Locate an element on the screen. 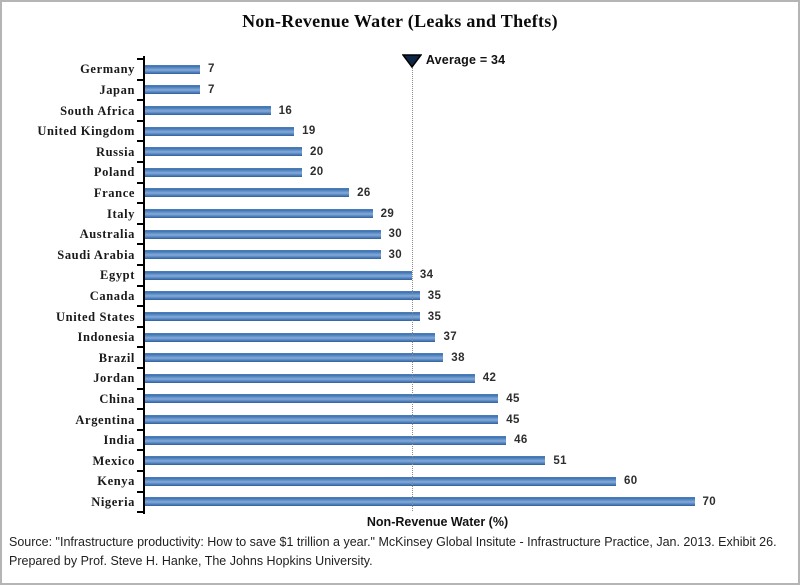  category-label: France is located at coordinates (114, 192).